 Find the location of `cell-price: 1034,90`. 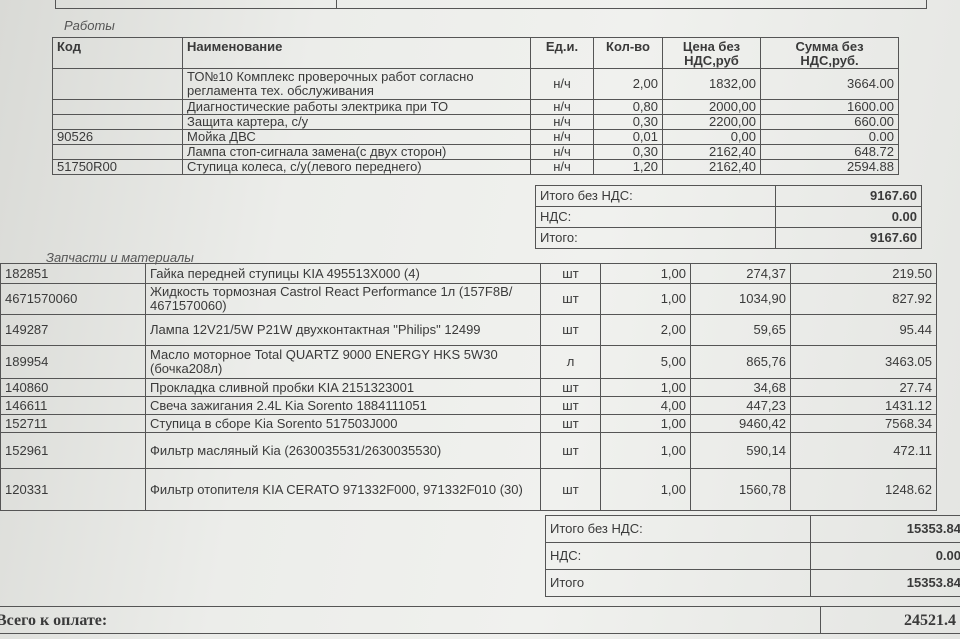

cell-price: 1034,90 is located at coordinates (740, 299).